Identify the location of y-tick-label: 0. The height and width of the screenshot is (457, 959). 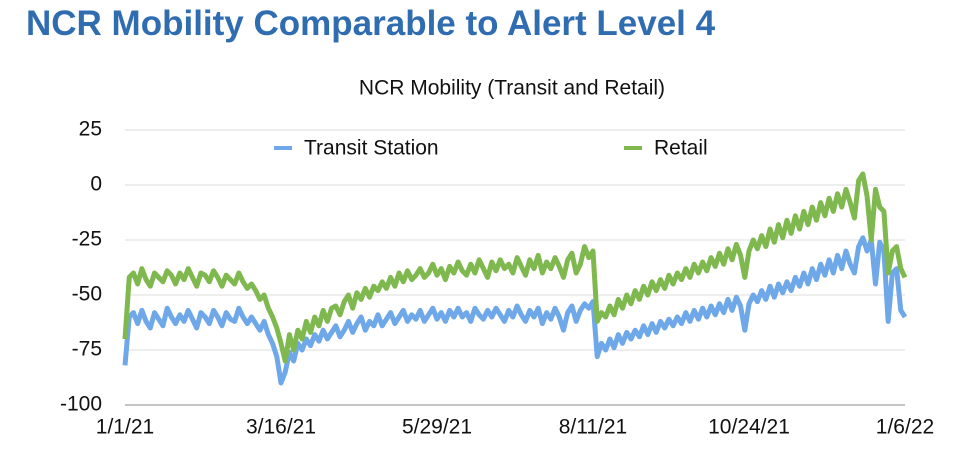
(96, 184).